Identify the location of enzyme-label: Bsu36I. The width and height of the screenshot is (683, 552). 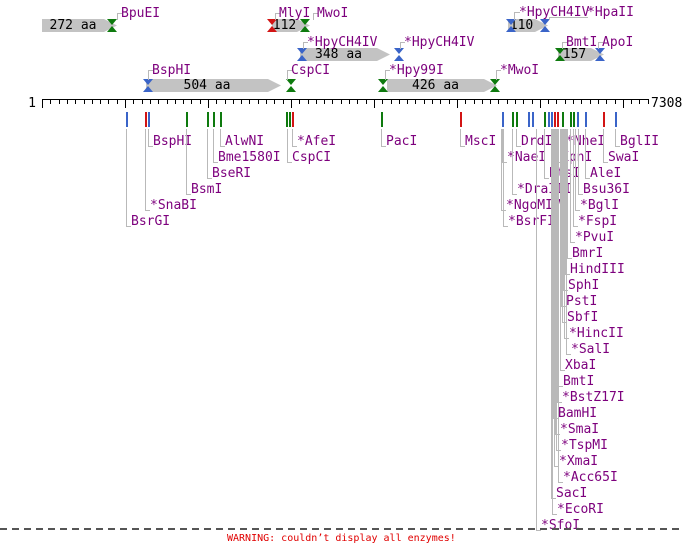
(606, 189).